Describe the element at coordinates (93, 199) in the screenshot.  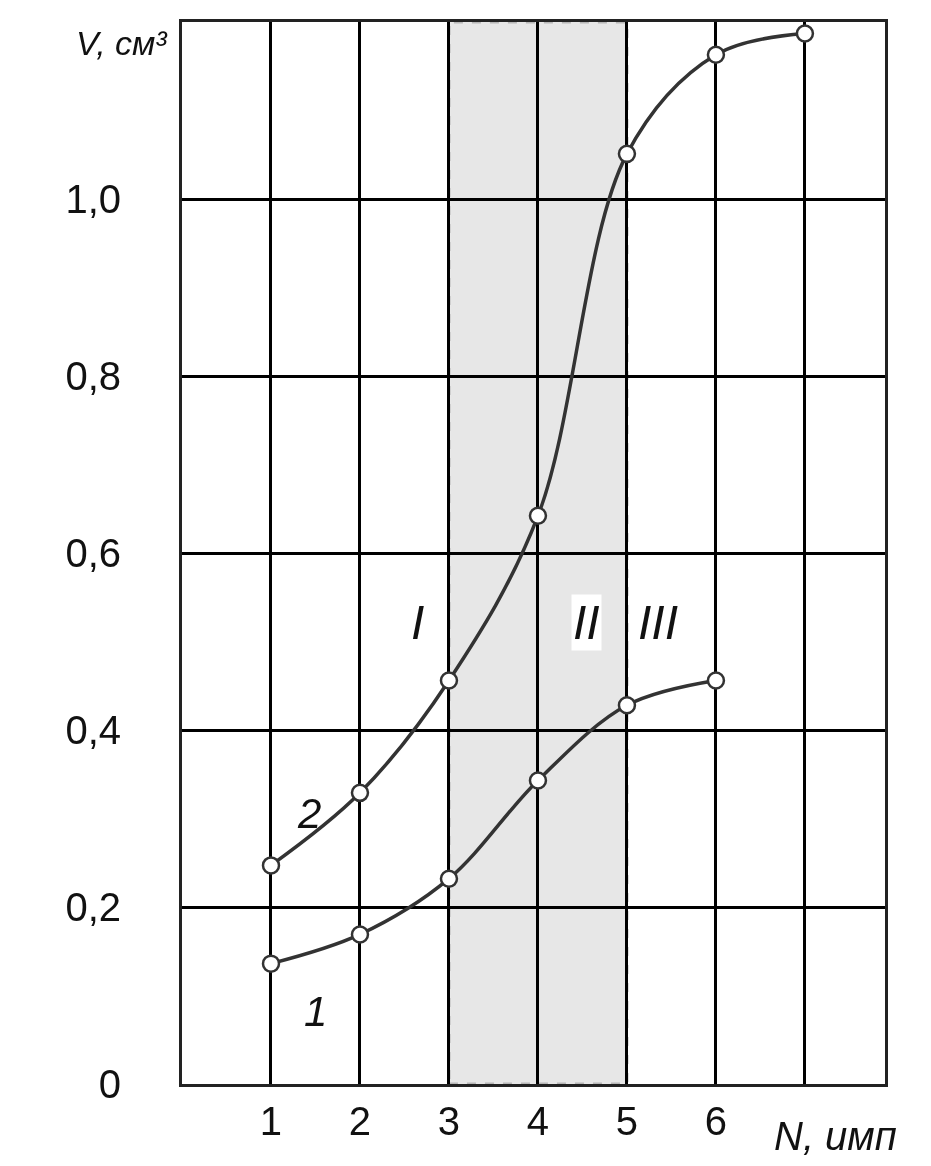
I see `y-tick-label: 1,0` at that location.